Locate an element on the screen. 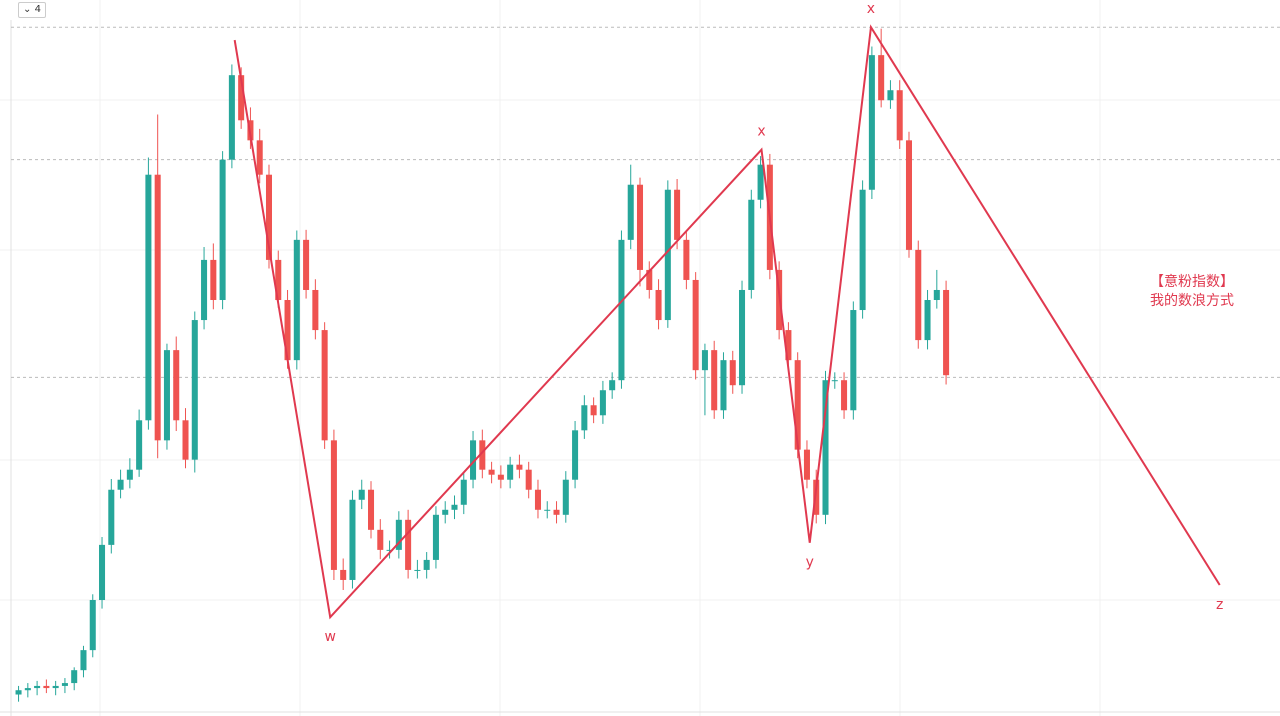 This screenshot has width=1280, height=716. annotation: 我的数浪方式 is located at coordinates (1192, 301).